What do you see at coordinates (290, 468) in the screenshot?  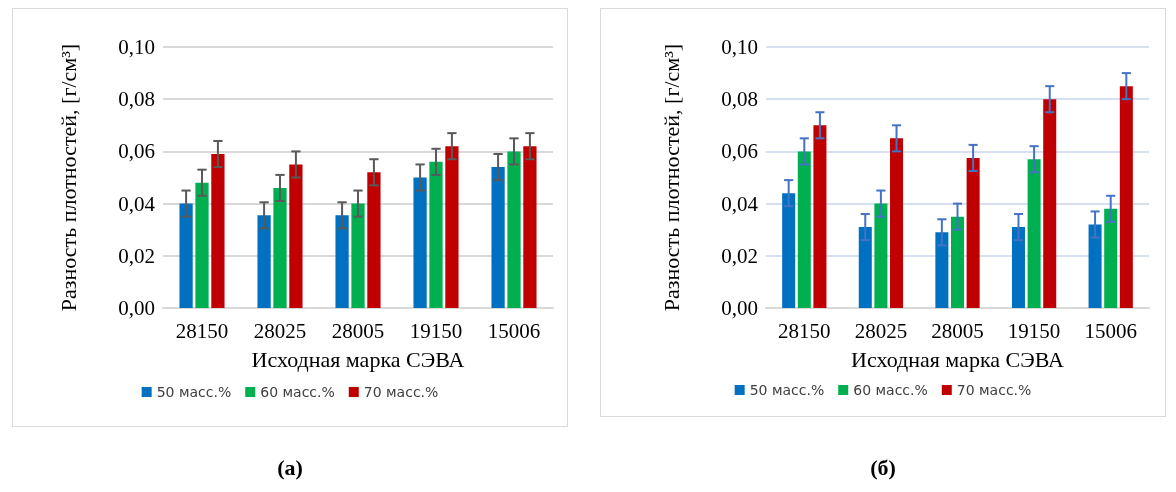 I see `text: (а)` at bounding box center [290, 468].